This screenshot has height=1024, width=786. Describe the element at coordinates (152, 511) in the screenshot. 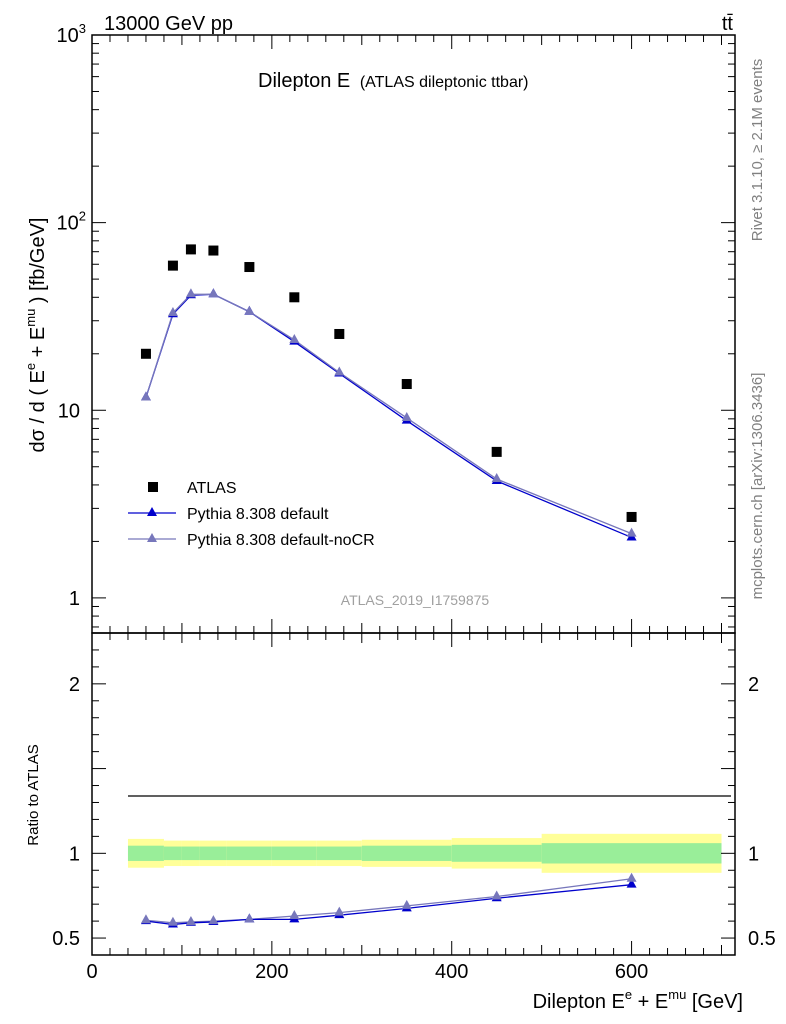

I see `legend-marker-default` at that location.